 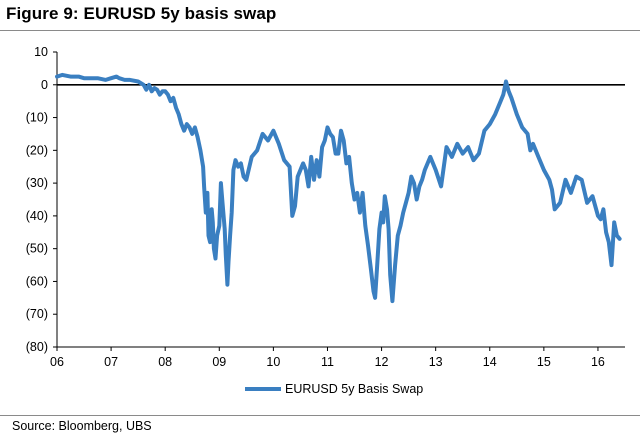 I want to click on x-tick-label: 09, so click(x=219, y=362).